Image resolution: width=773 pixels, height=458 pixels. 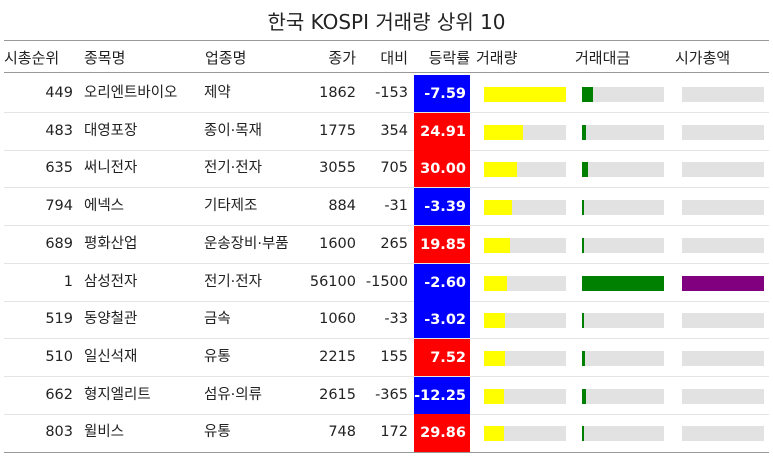 I want to click on table-row: 510 일신석재 유통 2215 155 7.52, so click(x=386, y=357).